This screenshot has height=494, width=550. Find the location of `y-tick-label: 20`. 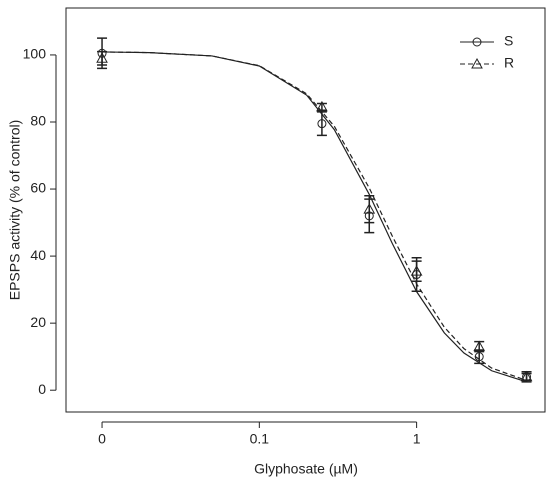

y-tick-label: 20 is located at coordinates (38, 322).